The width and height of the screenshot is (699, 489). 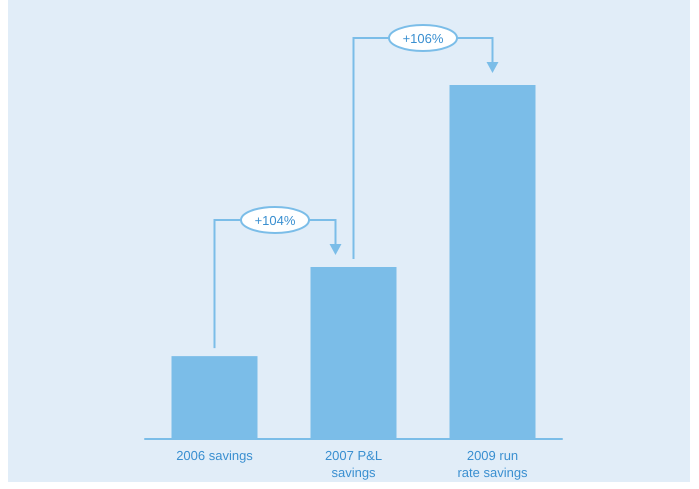 I want to click on x-tick-label: 2009 run rate savings, so click(x=492, y=464).